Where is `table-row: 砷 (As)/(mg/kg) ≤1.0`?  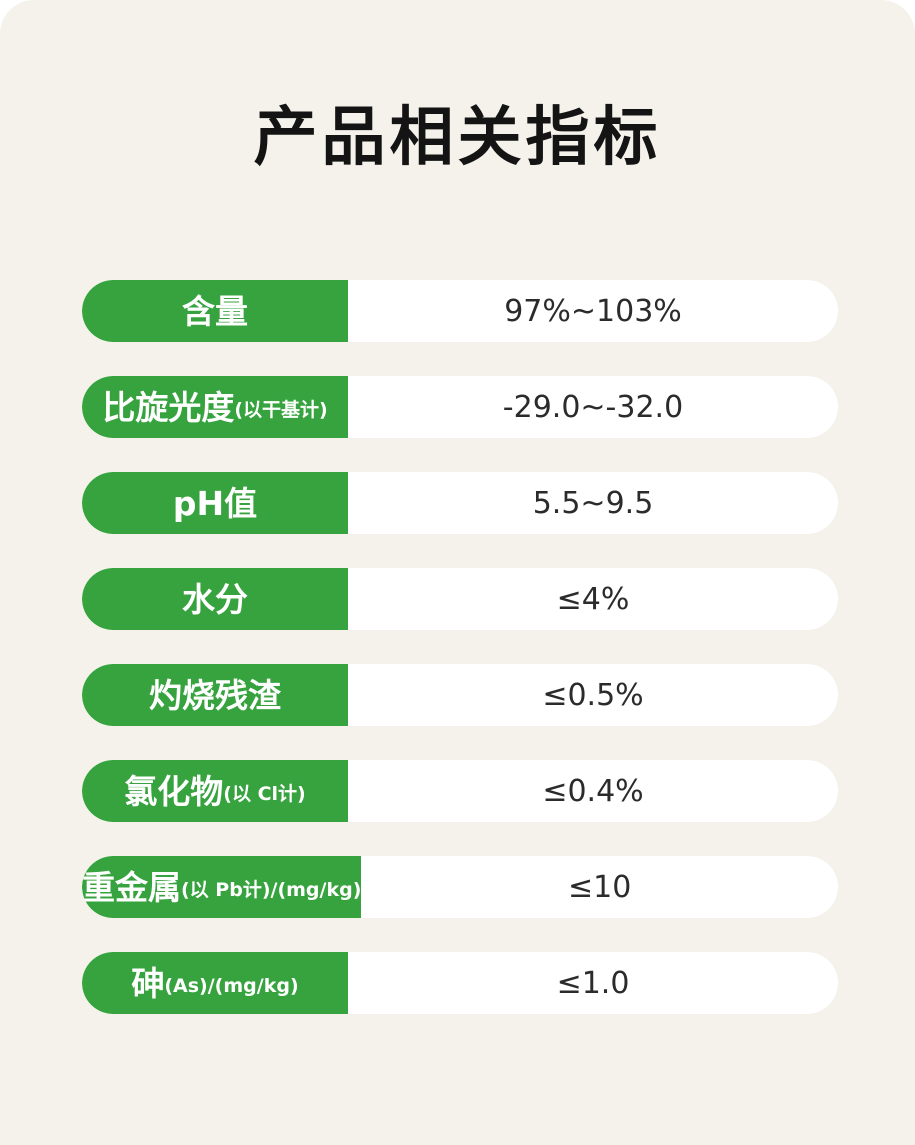
table-row: 砷 (As)/(mg/kg) ≤1.0 is located at coordinates (460, 983).